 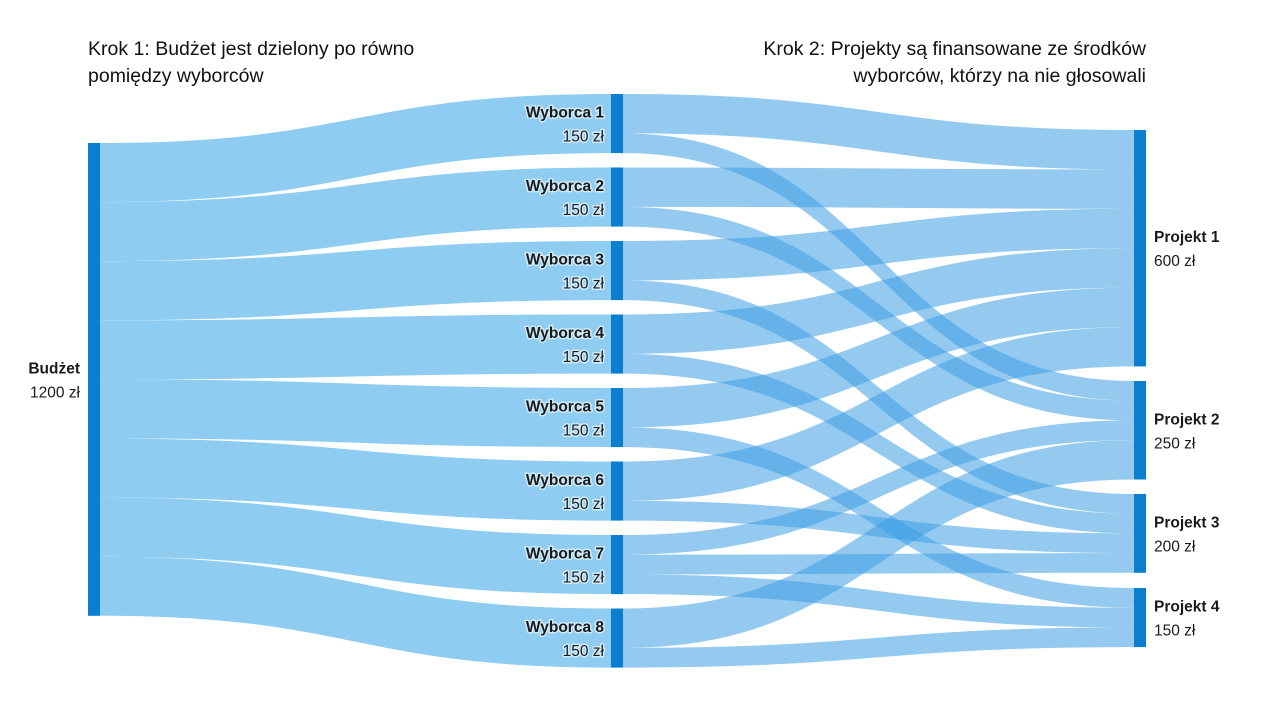 What do you see at coordinates (1186, 419) in the screenshot?
I see `label-p2-name: Projekt 2` at bounding box center [1186, 419].